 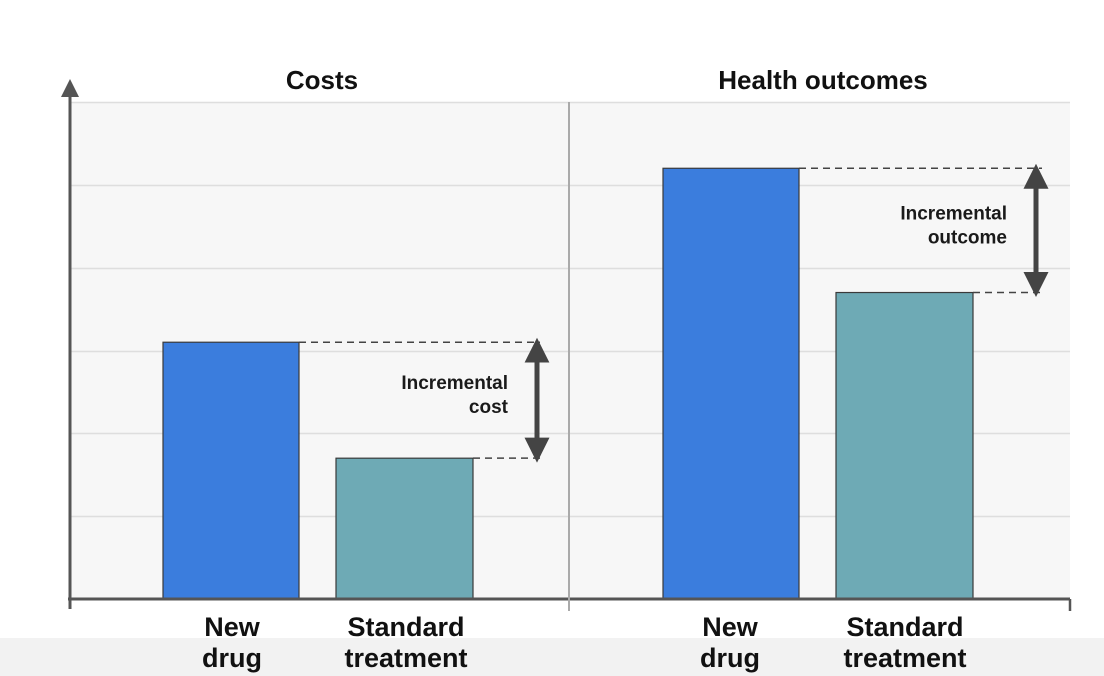 I want to click on panel-title: Health outcomes, so click(x=823, y=80).